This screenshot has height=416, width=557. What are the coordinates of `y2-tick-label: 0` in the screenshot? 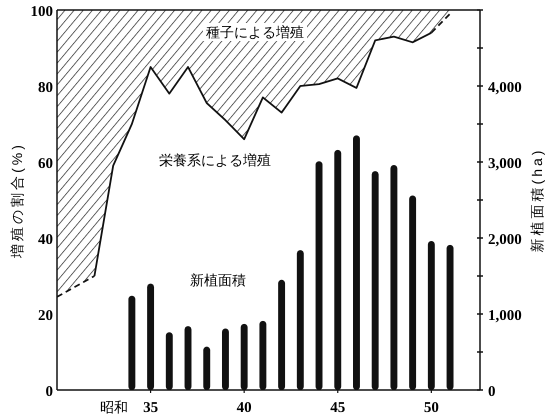 It's located at (492, 392).